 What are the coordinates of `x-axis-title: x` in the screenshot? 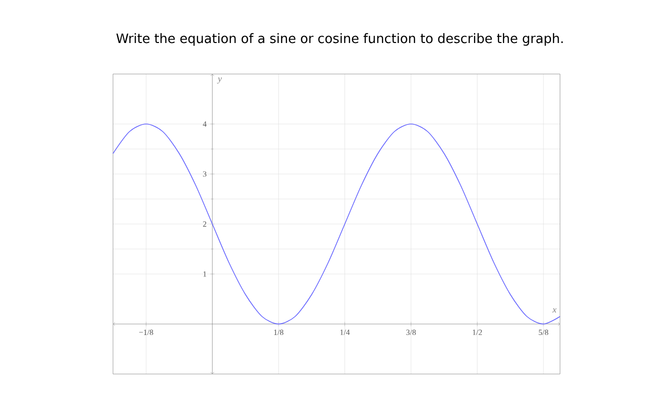 It's located at (554, 310).